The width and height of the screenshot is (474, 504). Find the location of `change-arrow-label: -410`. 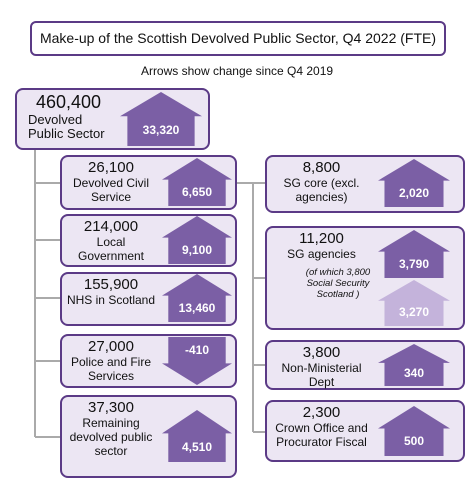

change-arrow-label: -410 is located at coordinates (197, 350).